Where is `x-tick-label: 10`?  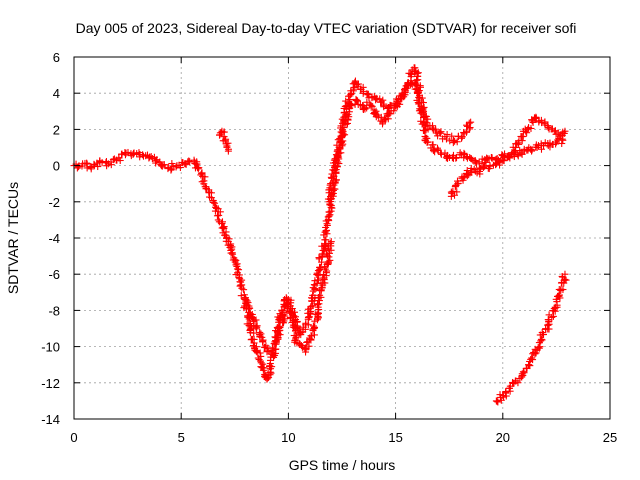
x-tick-label: 10 is located at coordinates (288, 437).